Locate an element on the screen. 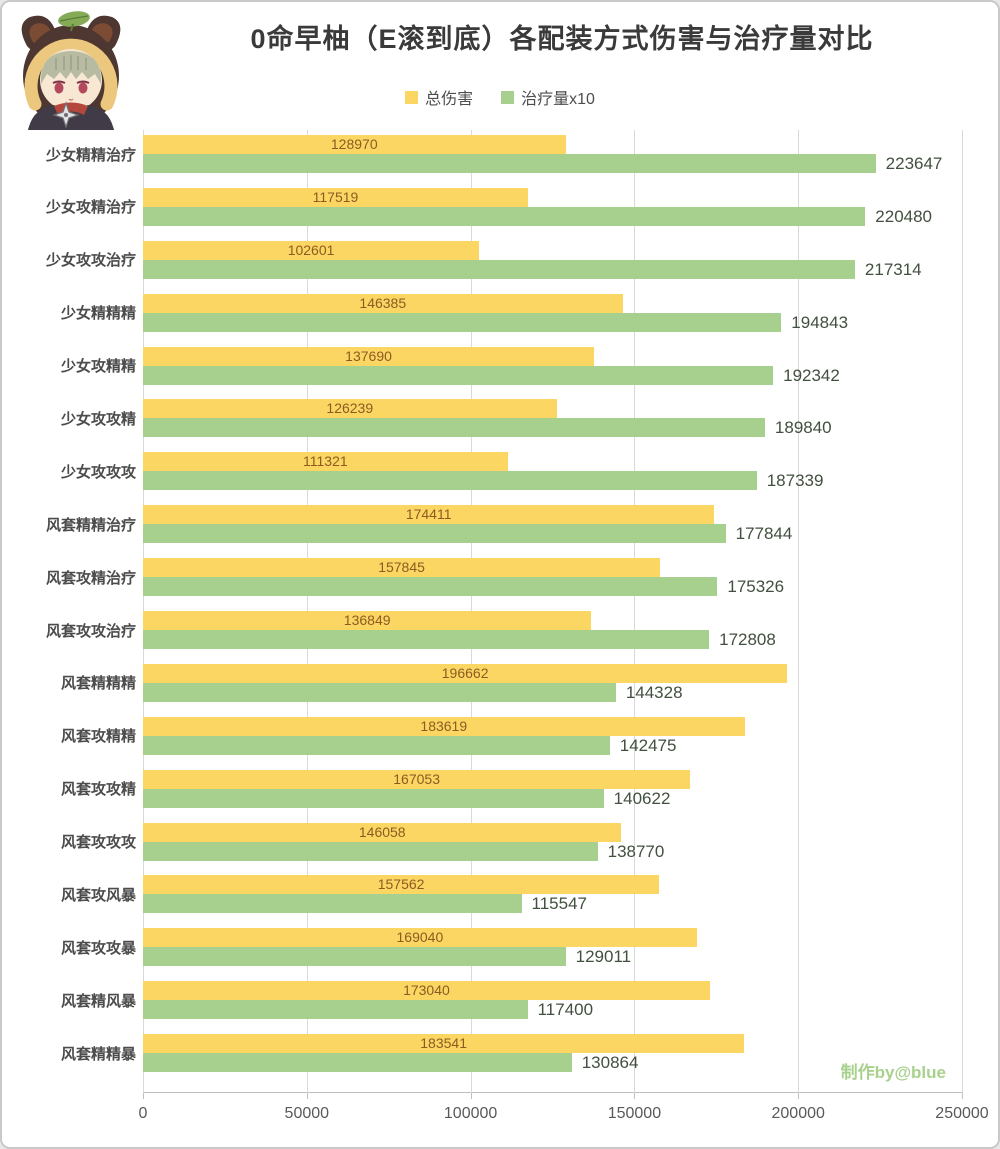 This screenshot has height=1149, width=1000. category-label: 风套攻攻治疗 is located at coordinates (90, 631).